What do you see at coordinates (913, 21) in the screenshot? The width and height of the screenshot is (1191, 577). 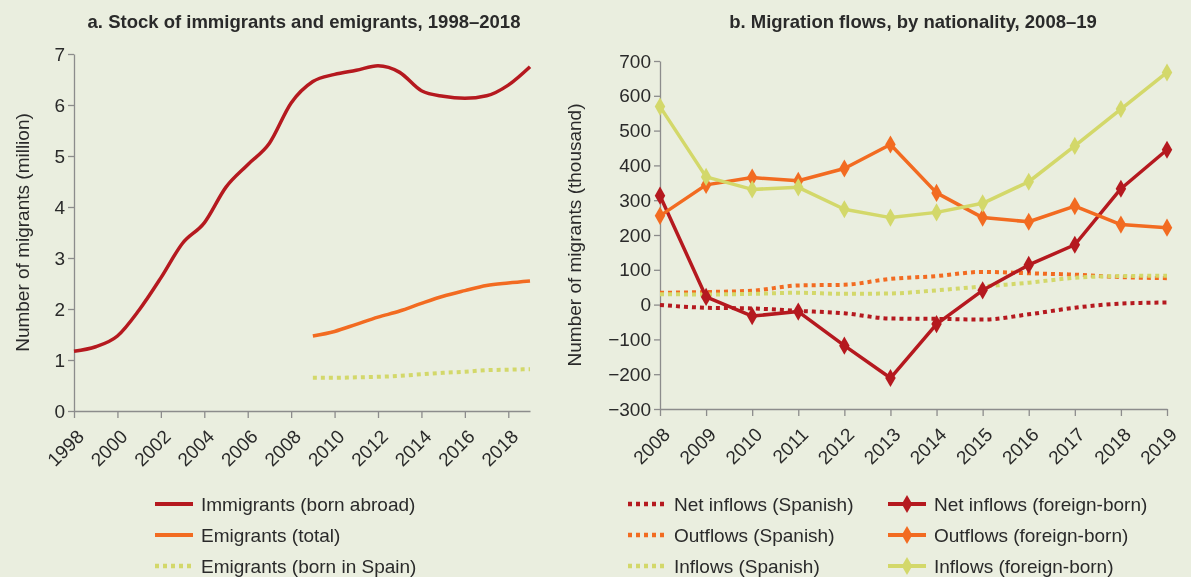 I see `chart-title: b. Migration flows, by nationality, 2008–19` at bounding box center [913, 21].